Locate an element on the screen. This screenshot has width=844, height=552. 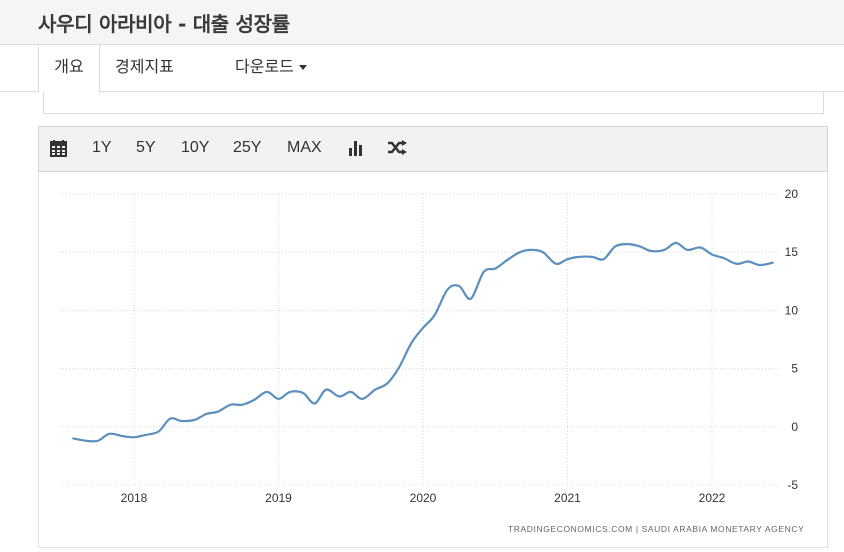
shuffle-icon is located at coordinates (397, 150).